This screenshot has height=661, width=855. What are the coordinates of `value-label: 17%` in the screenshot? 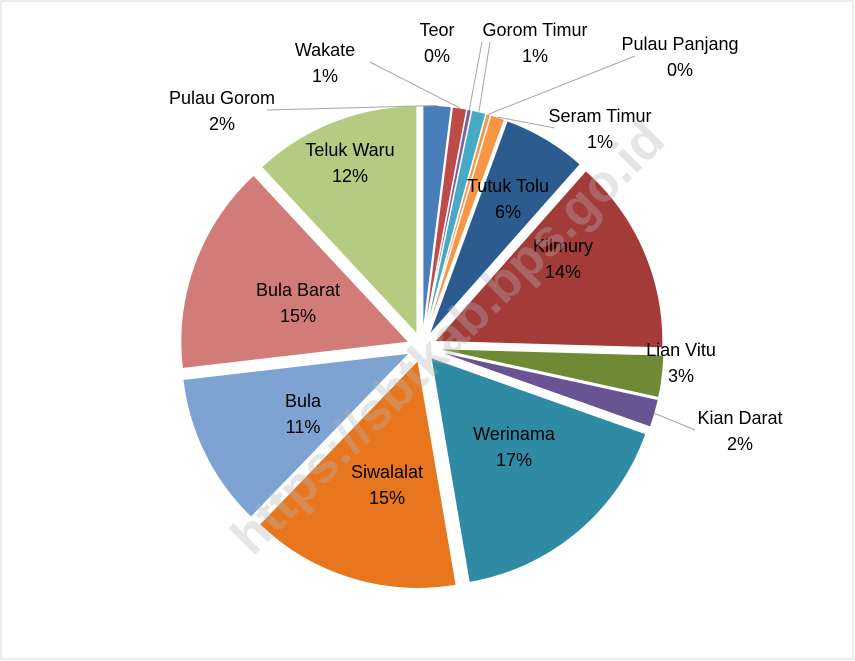 It's located at (514, 460).